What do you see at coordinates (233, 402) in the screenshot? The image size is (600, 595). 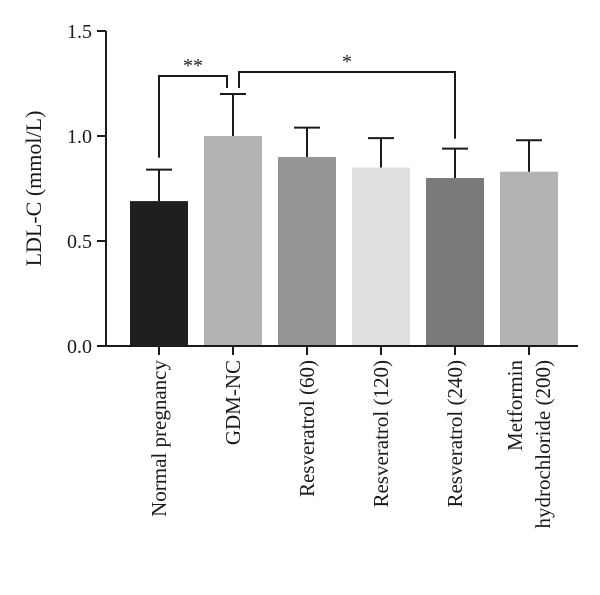 I see `x-category-label: GDM-NC` at bounding box center [233, 402].